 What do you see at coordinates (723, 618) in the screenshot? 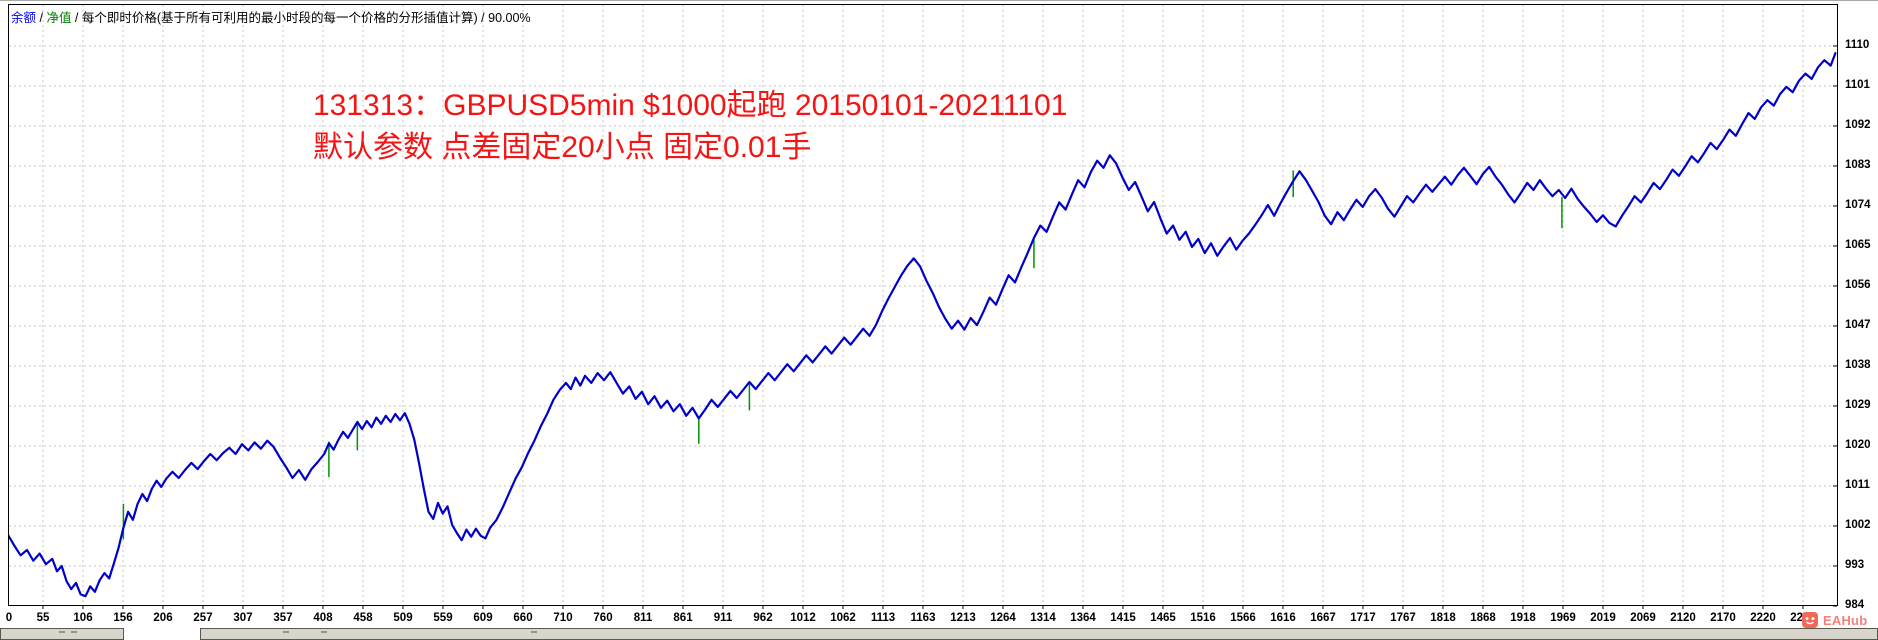
I see `x-axis-label: 911` at bounding box center [723, 618].